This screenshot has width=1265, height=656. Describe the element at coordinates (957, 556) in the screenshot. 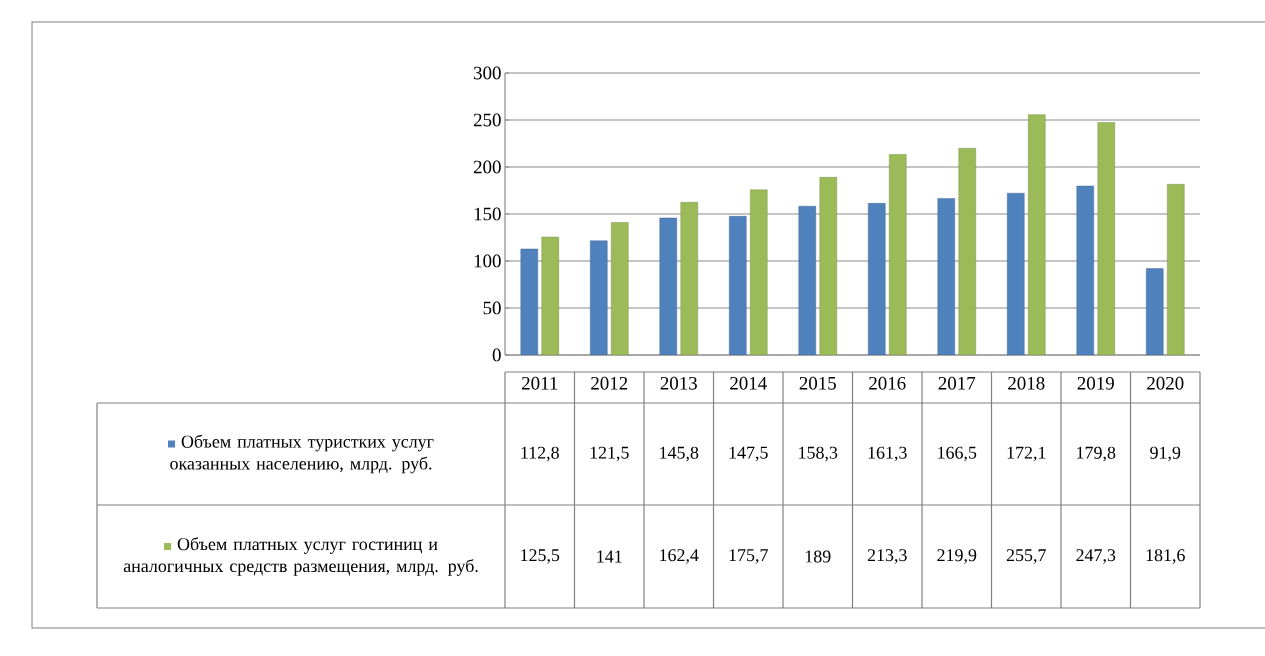

I see `data-label: 219,9` at that location.